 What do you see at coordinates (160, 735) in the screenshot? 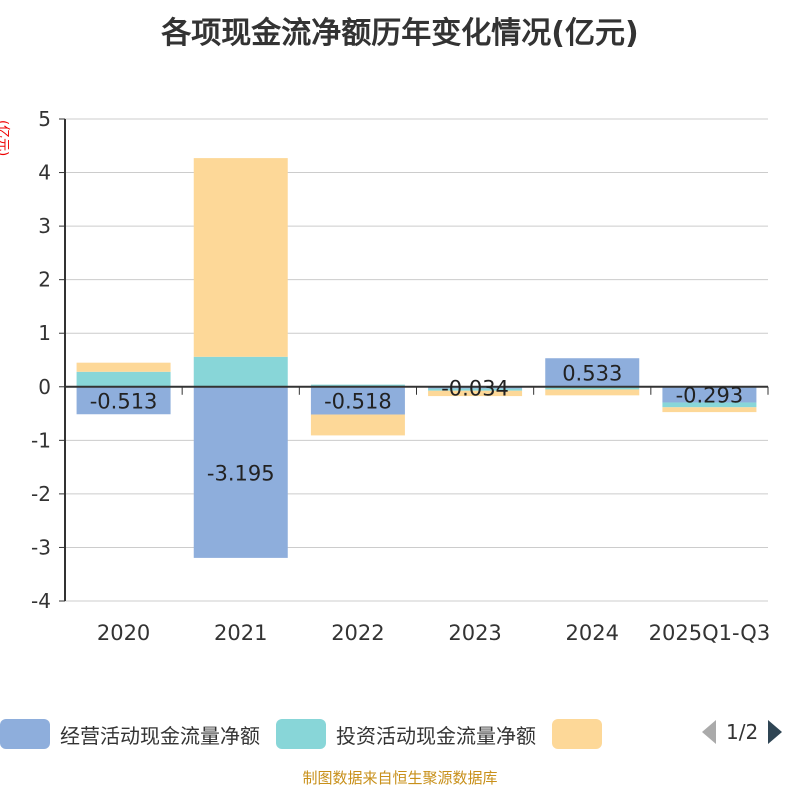
I see `legend-label: 经营活动现金流量净额` at bounding box center [160, 735].